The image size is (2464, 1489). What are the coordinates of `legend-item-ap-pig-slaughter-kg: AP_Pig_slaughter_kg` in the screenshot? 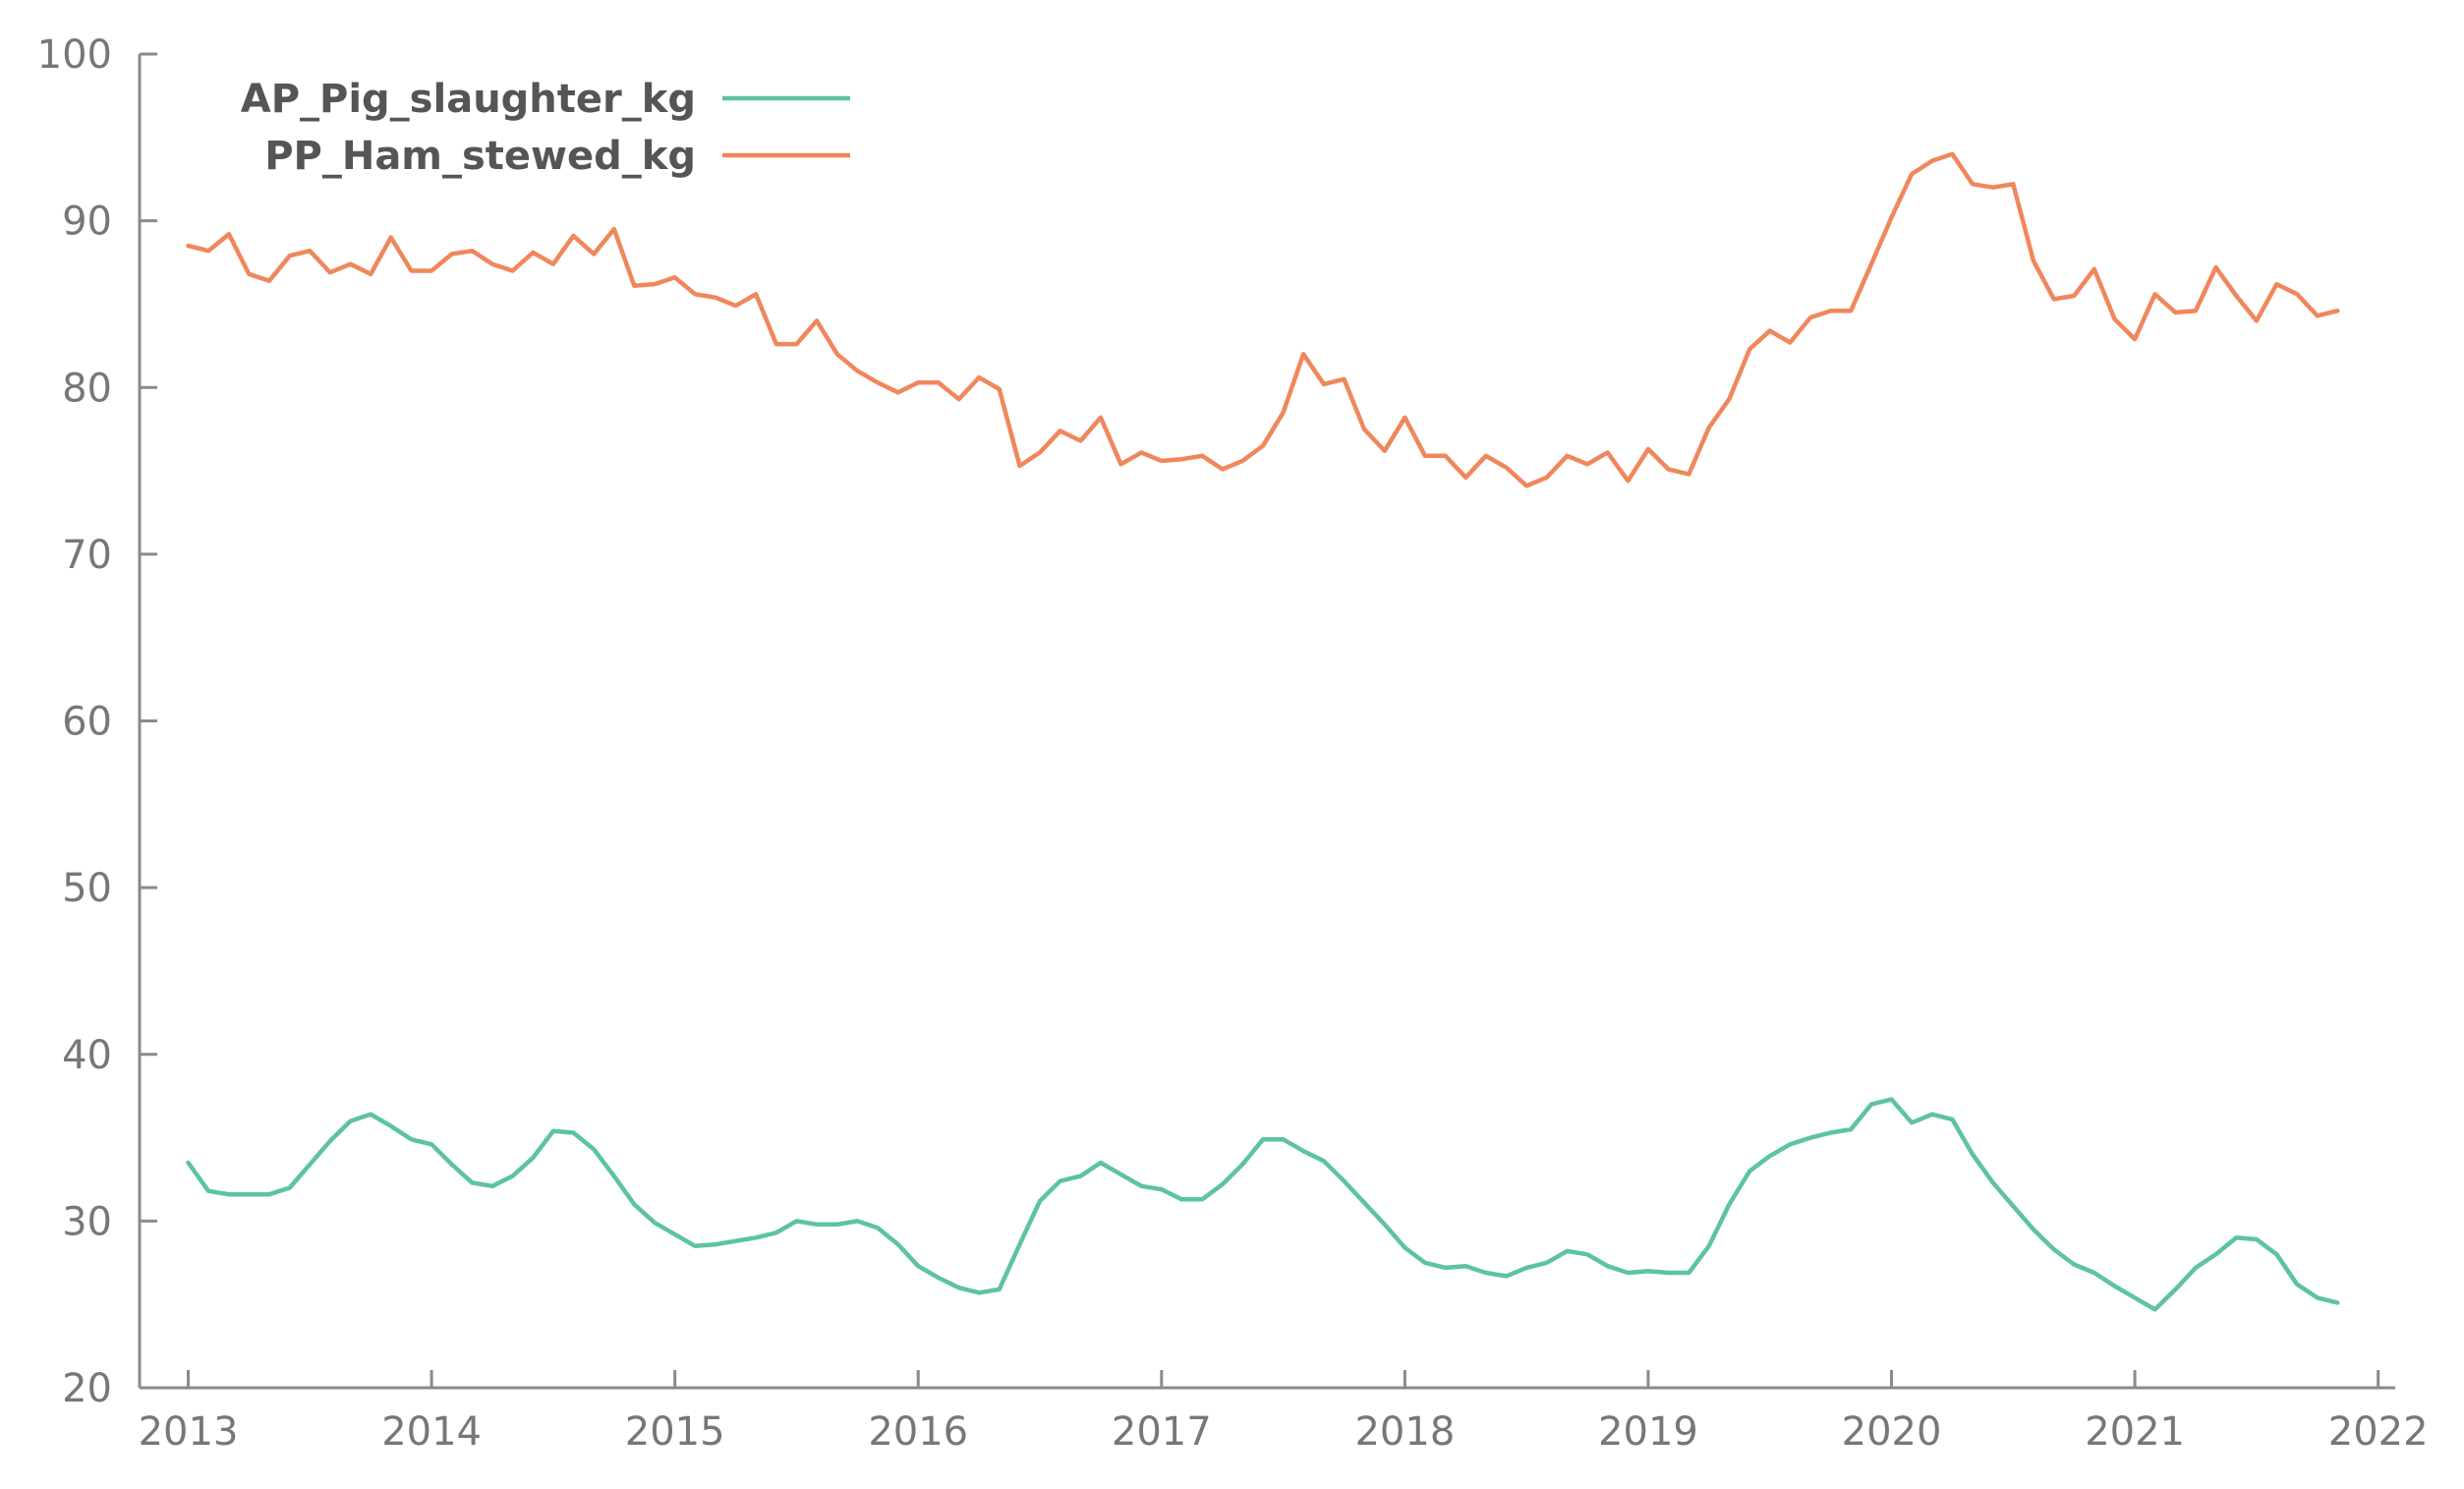 It's located at (545, 99).